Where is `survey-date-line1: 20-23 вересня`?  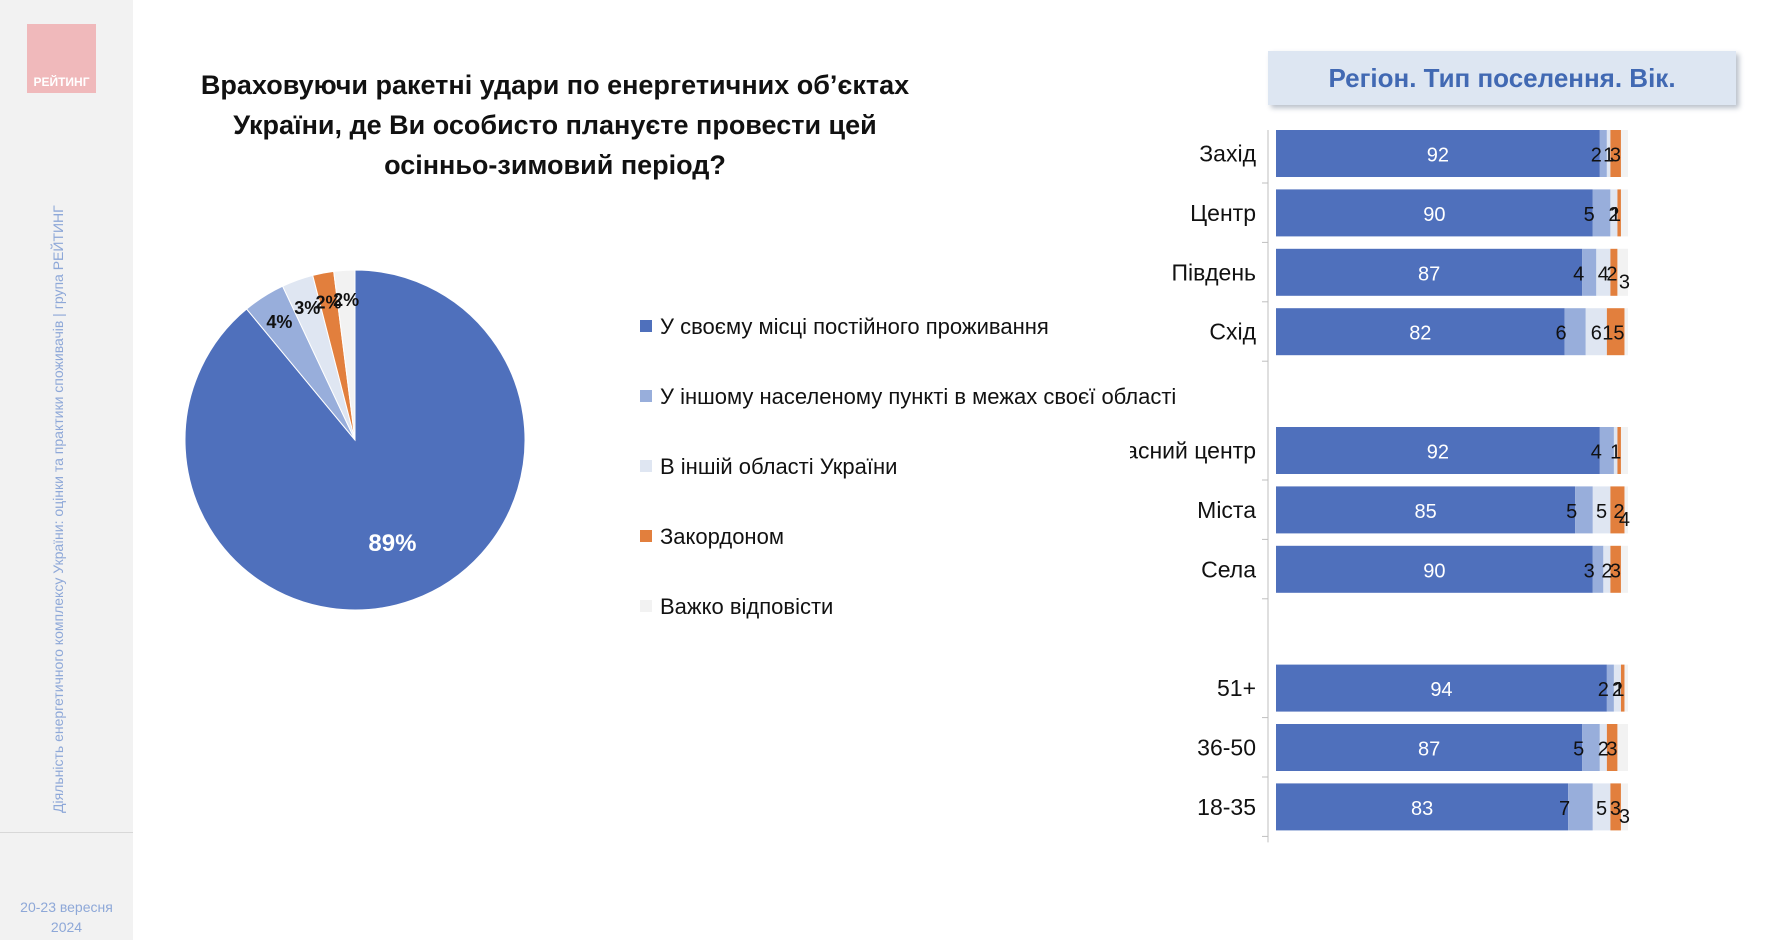 survey-date-line1: 20-23 вересня is located at coordinates (66, 907).